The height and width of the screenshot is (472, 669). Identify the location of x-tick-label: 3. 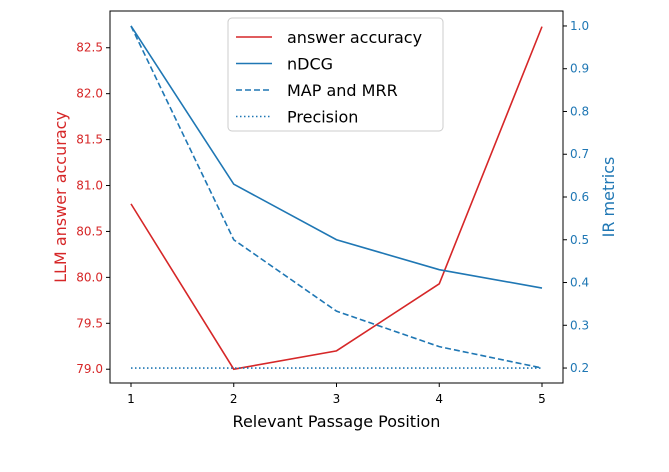
(337, 399).